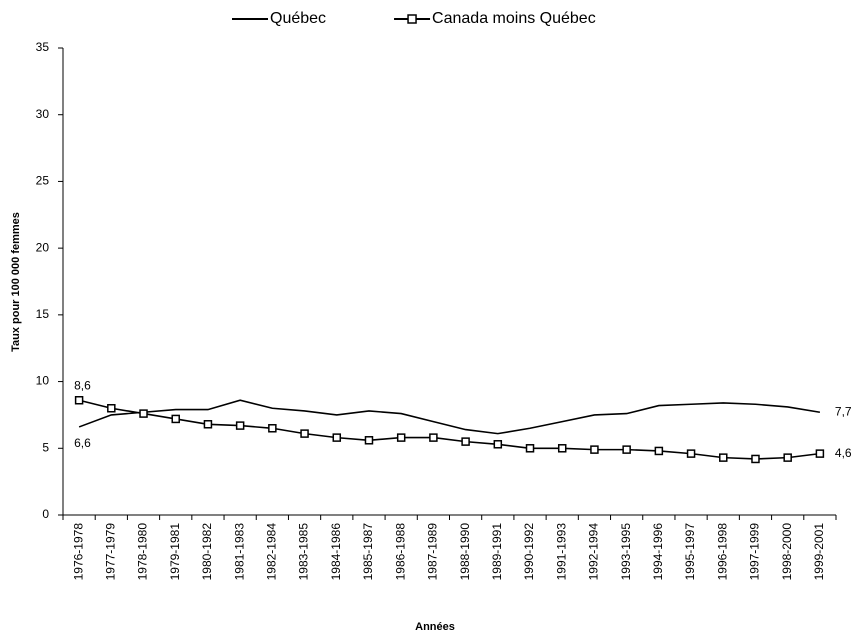  I want to click on x-tick-label: 1990-1992, so click(529, 552).